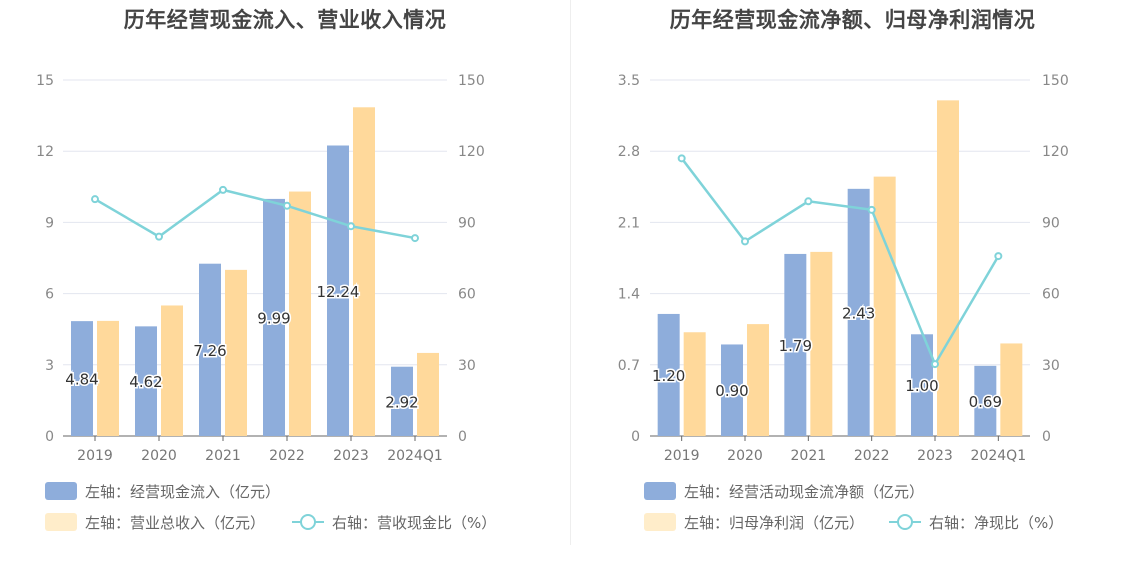  I want to click on bar-value-label: 2.92, so click(401, 402).